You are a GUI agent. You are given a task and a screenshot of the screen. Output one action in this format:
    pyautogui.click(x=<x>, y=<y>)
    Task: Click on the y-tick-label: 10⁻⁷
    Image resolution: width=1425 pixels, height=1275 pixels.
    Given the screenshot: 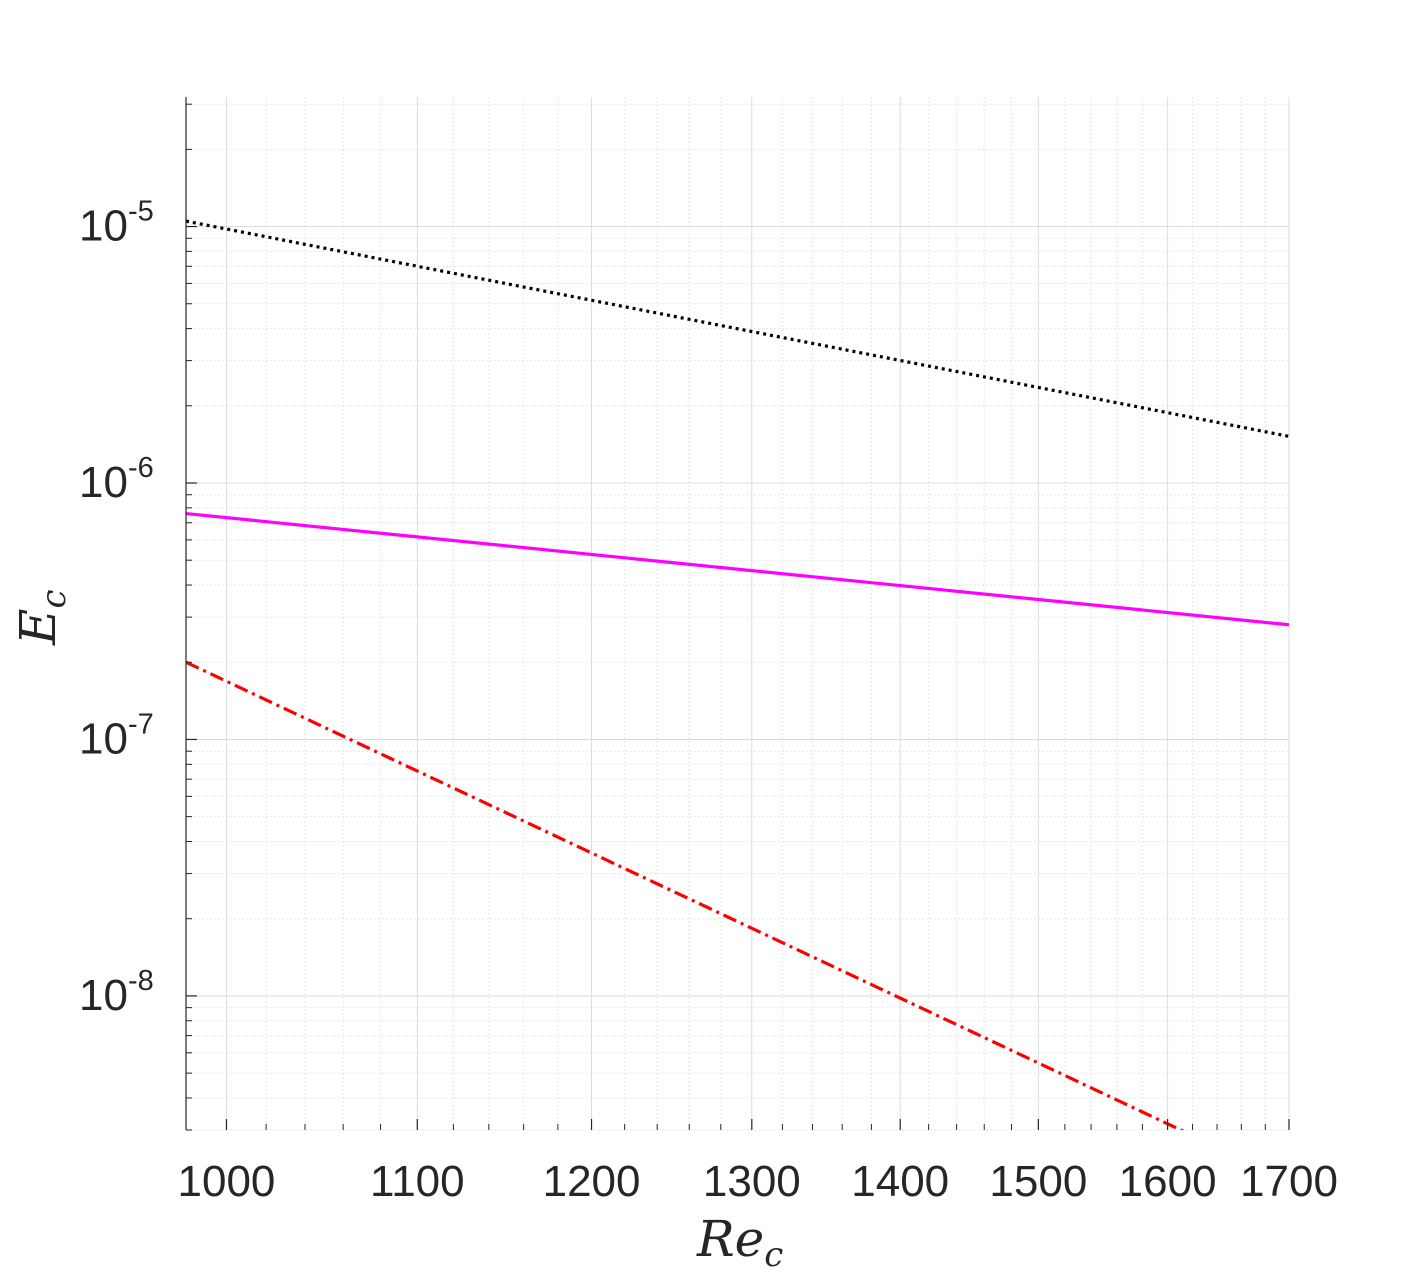 What is the action you would take?
    pyautogui.click(x=116, y=735)
    